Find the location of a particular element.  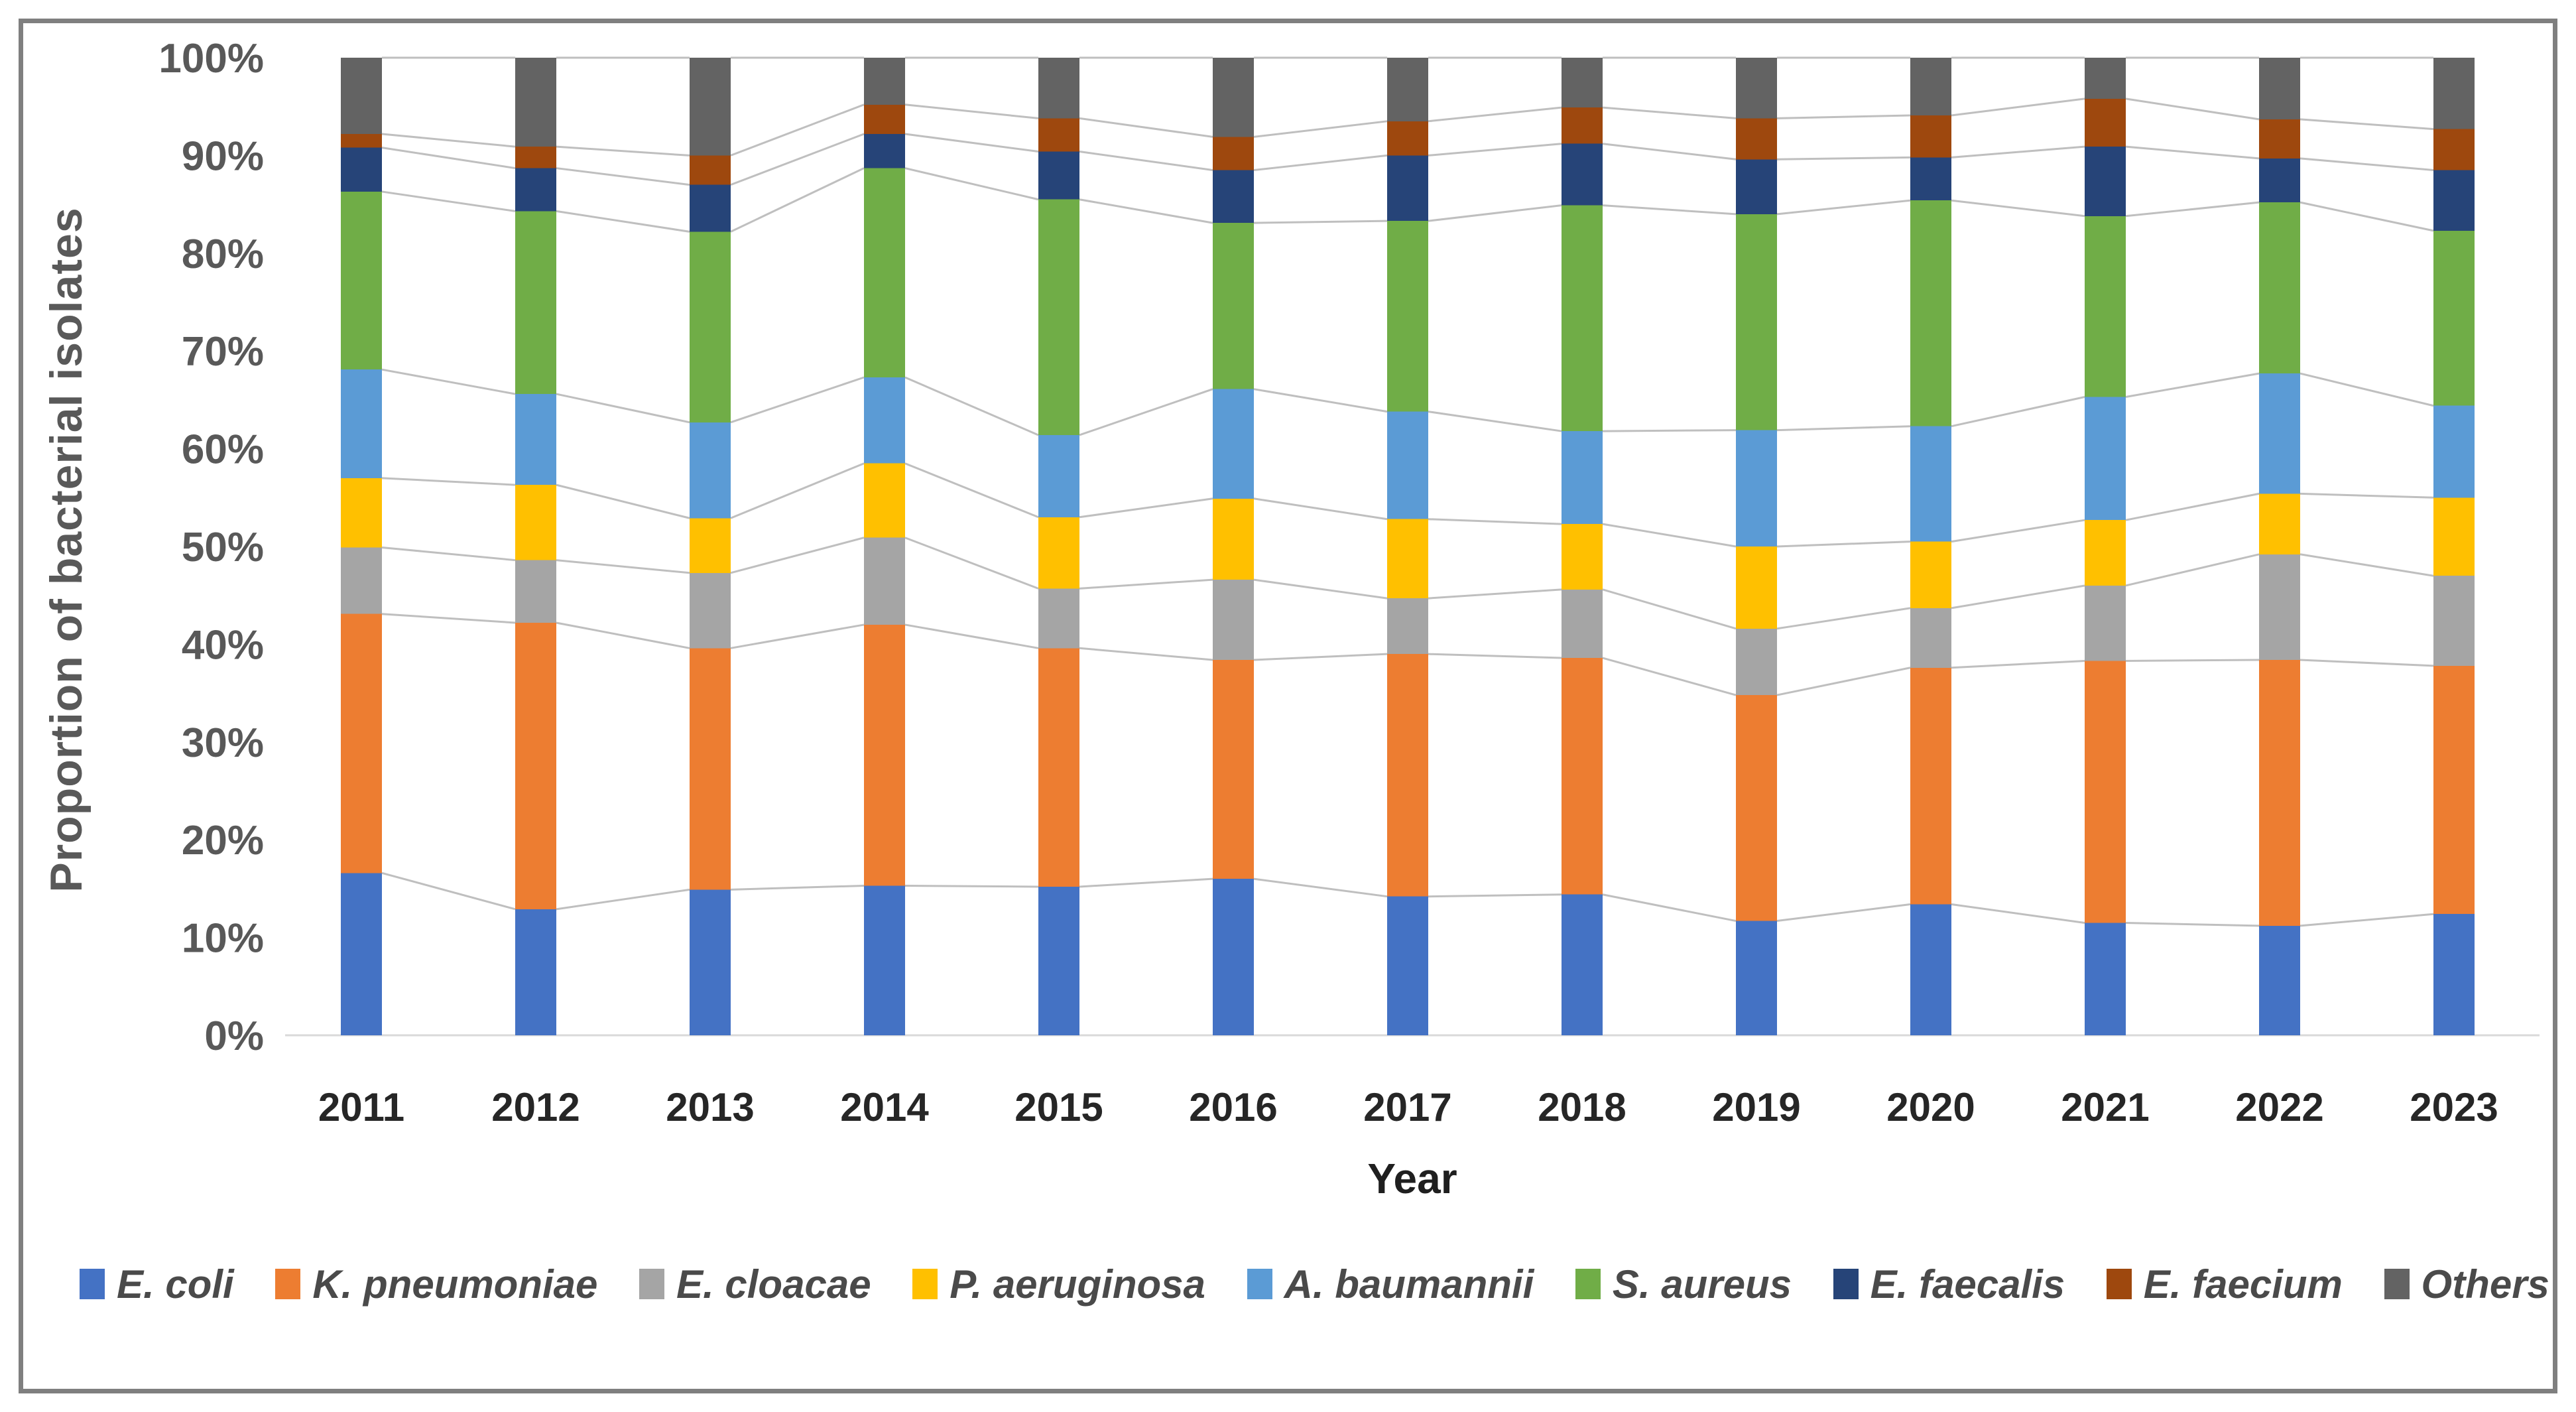

bar-segment-2019-p-aeruginosa is located at coordinates (1756, 588).